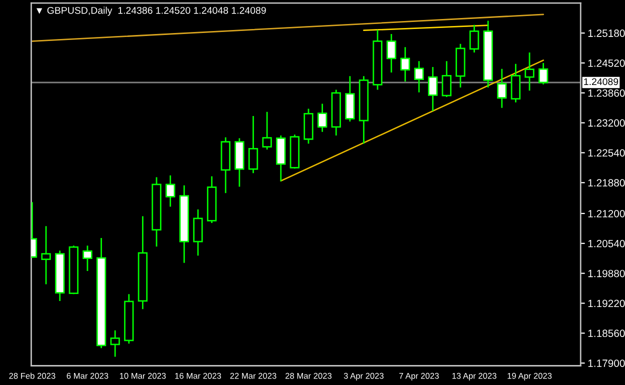  Describe the element at coordinates (606, 93) in the screenshot. I see `y-tick-label: 1.23860` at that location.